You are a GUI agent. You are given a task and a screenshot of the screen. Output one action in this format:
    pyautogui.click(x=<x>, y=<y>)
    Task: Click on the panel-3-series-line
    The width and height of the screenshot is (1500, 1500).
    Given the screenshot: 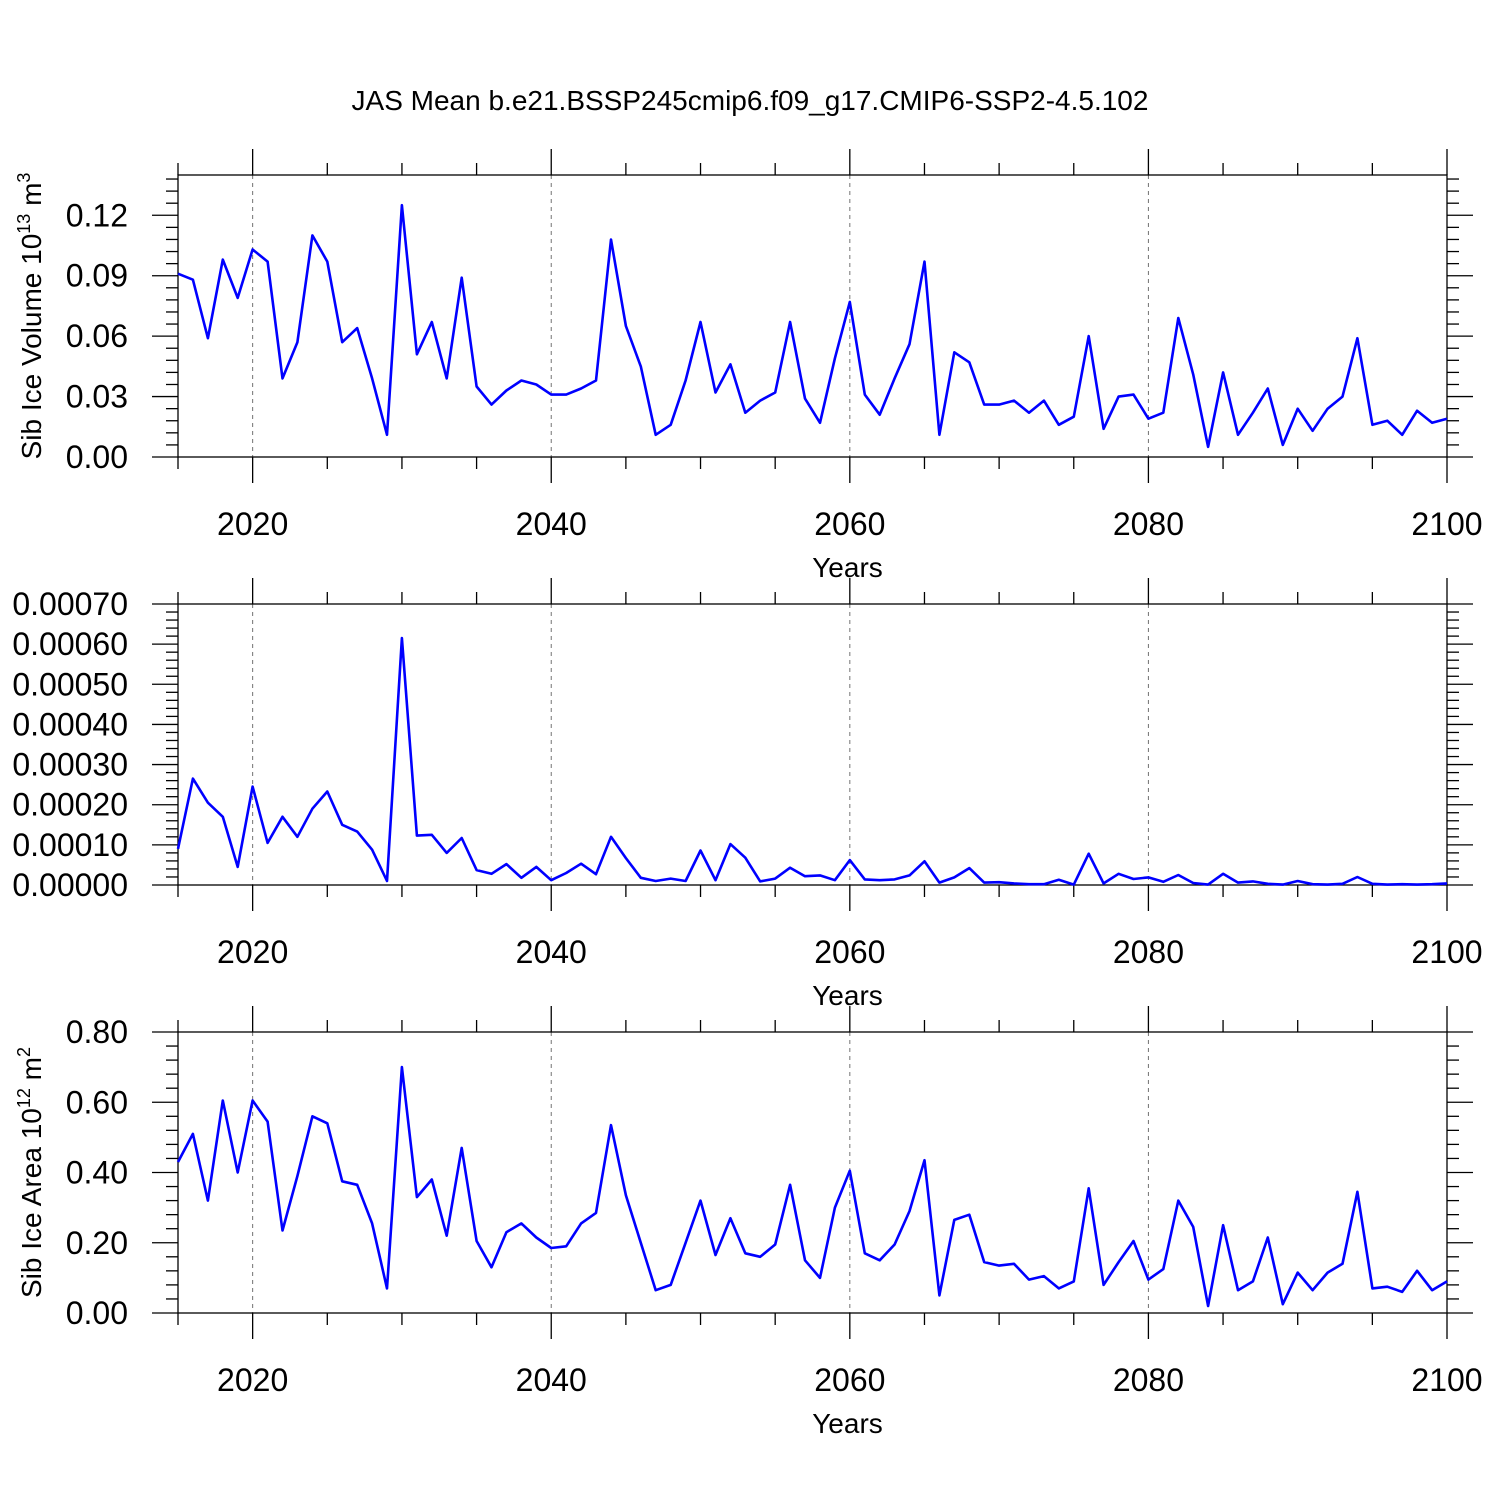 What is the action you would take?
    pyautogui.click(x=812, y=1186)
    